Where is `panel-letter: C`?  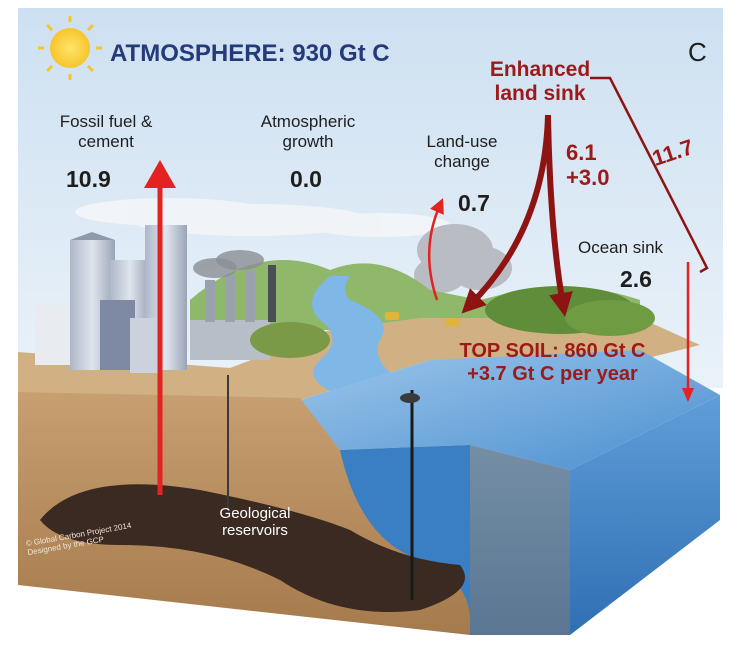
panel-letter: C is located at coordinates (697, 52).